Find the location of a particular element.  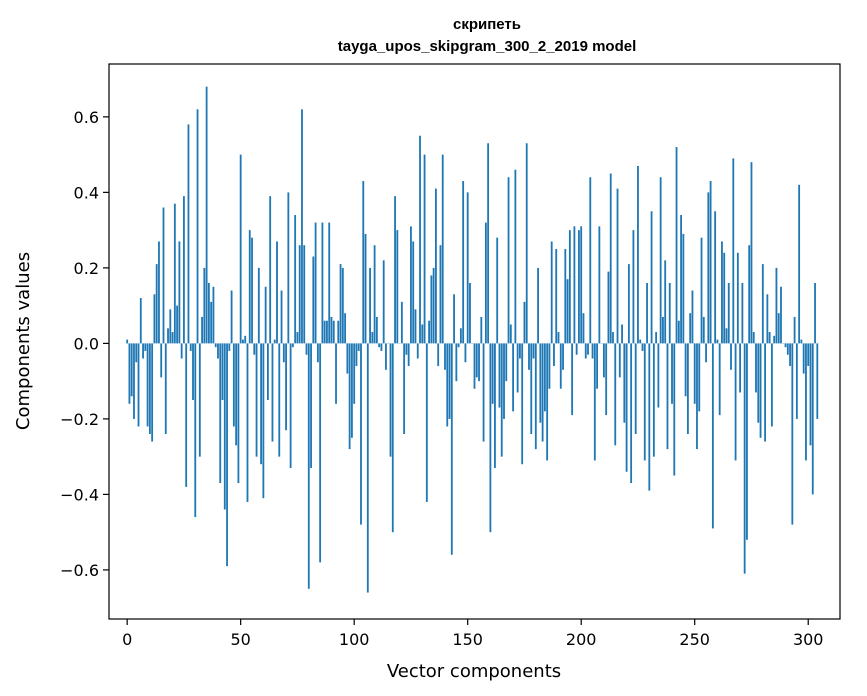

x-axis-label: Vector components is located at coordinates (474, 671).